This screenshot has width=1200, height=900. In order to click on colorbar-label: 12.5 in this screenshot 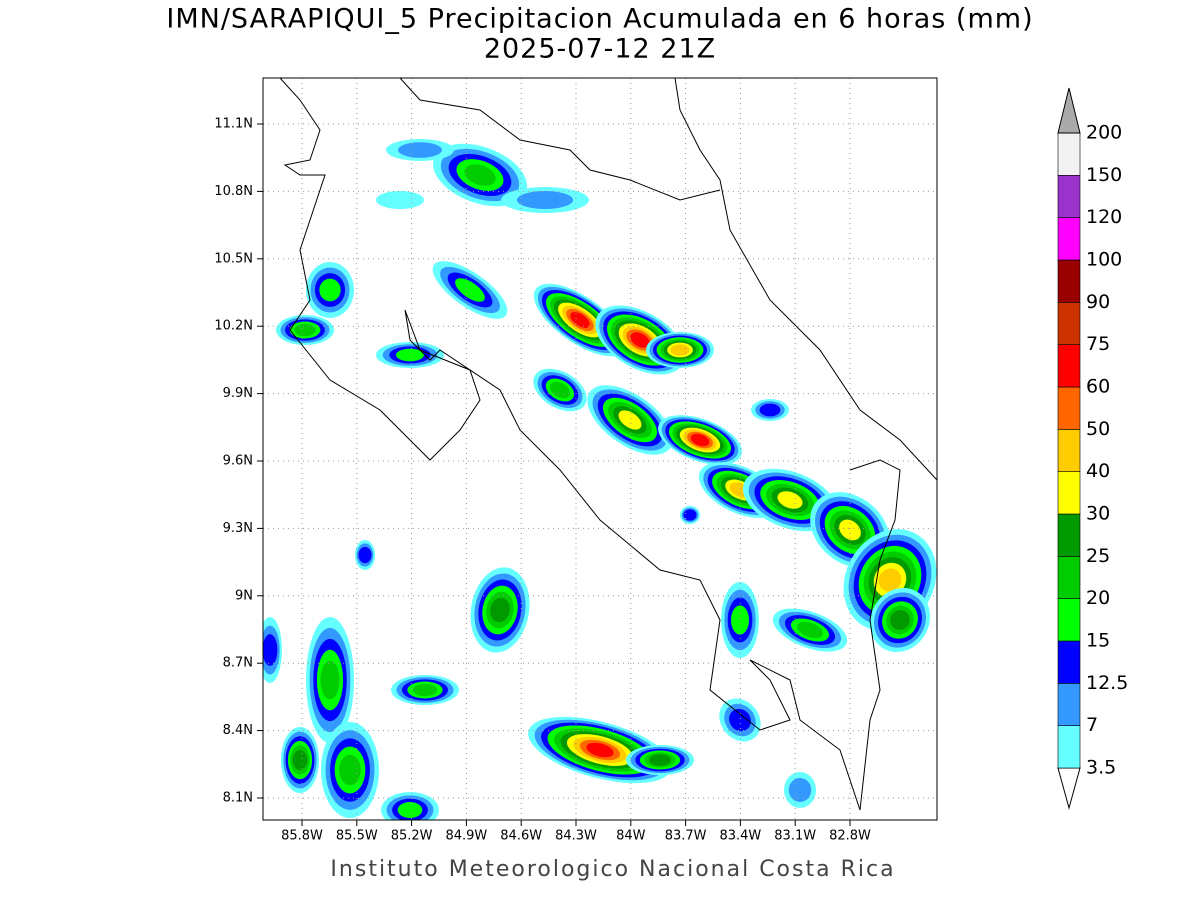, I will do `click(1107, 683)`.